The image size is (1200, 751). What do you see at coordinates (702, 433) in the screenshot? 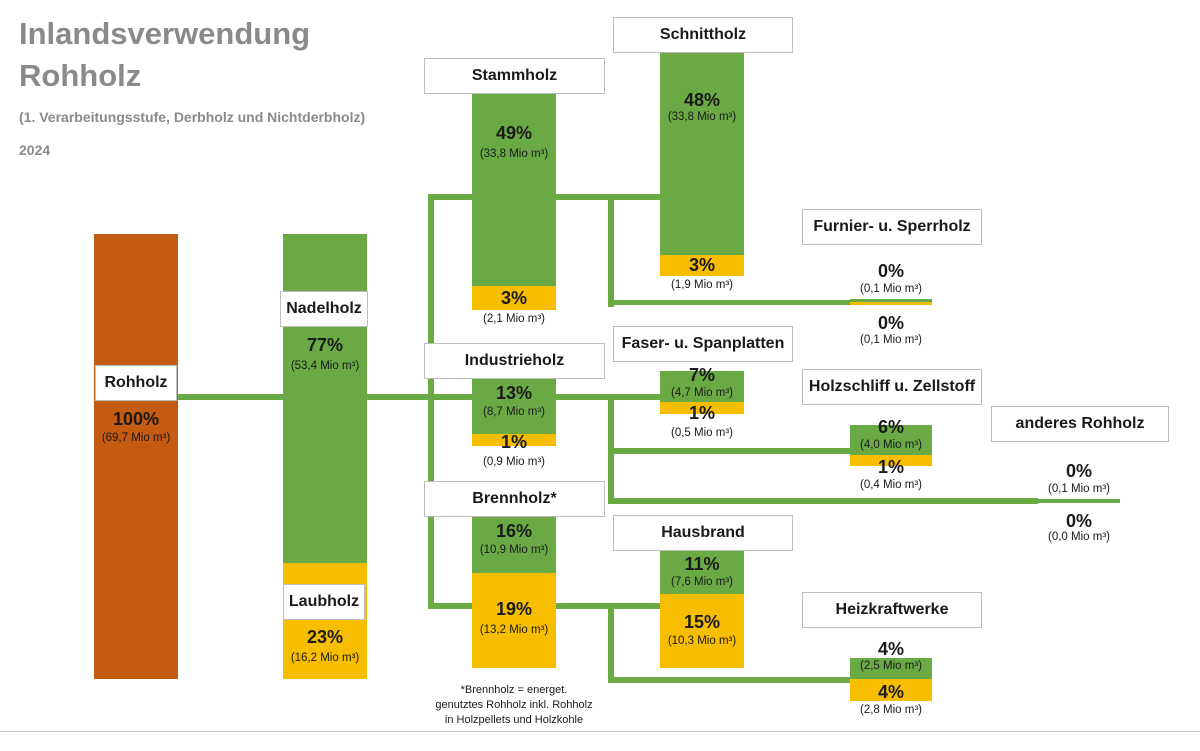
I see `faser-laub-volume: (0,5 Mio m³)` at bounding box center [702, 433].